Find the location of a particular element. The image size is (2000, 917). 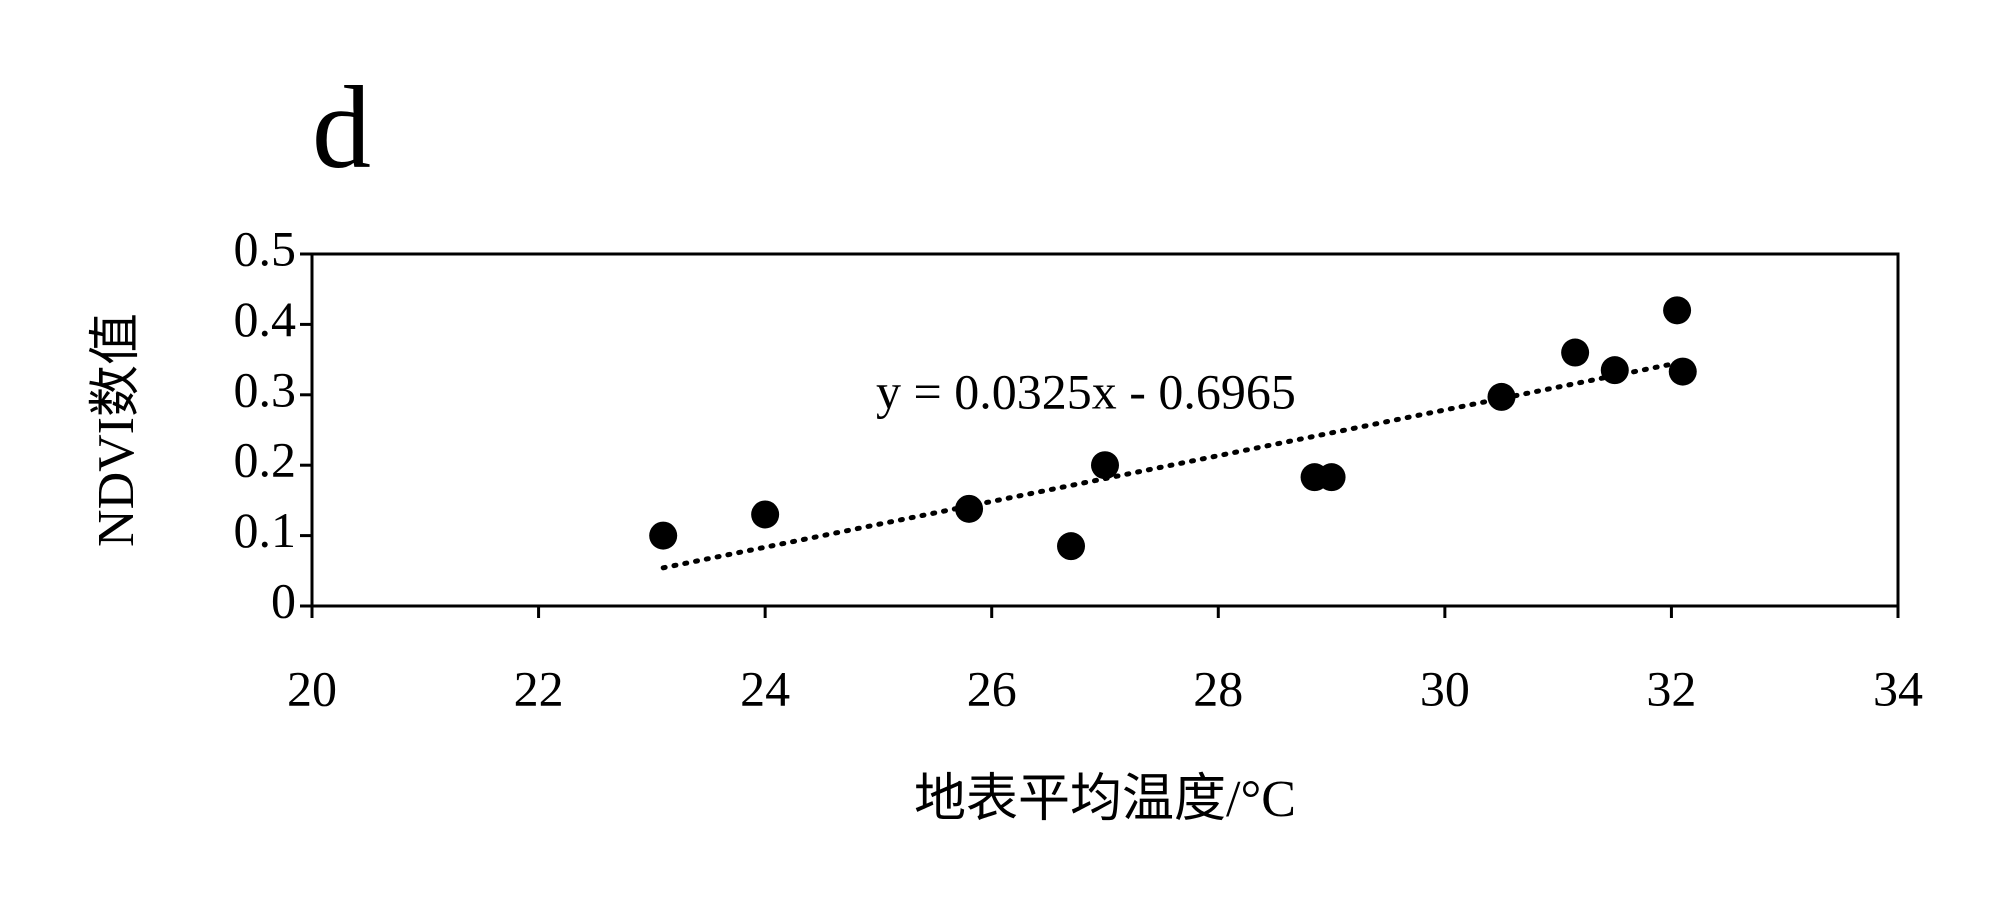

x-tick-label: 30 is located at coordinates (1445, 688).